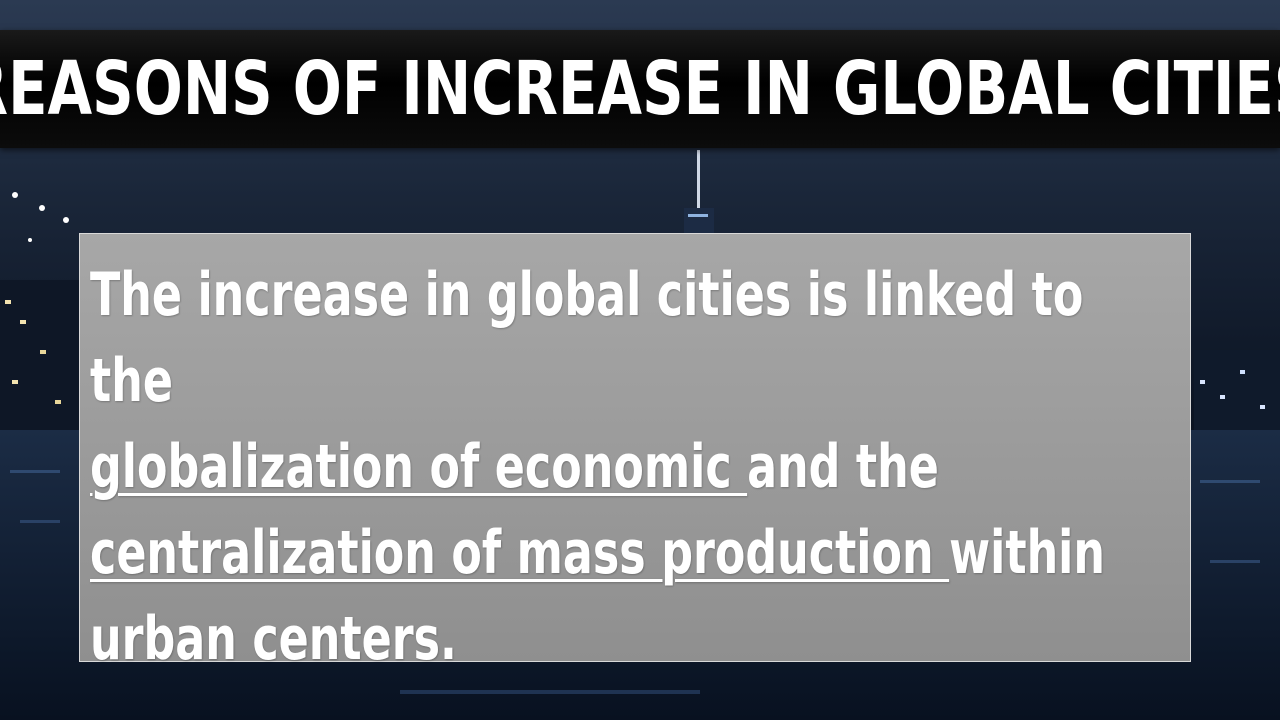  I want to click on body-line-4: urban centers., so click(273, 639).